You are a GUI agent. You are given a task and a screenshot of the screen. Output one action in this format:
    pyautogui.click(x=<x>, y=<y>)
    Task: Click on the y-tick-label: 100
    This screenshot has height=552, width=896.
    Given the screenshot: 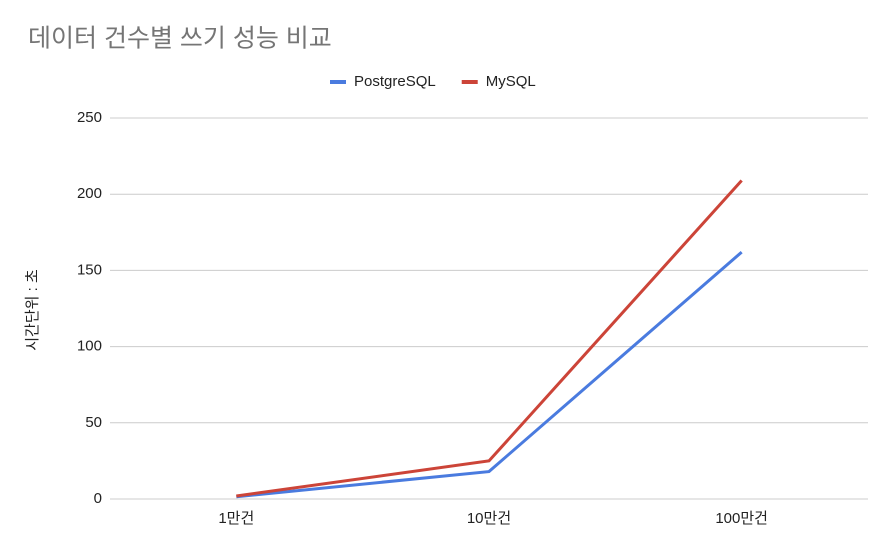 What is the action you would take?
    pyautogui.click(x=89, y=346)
    